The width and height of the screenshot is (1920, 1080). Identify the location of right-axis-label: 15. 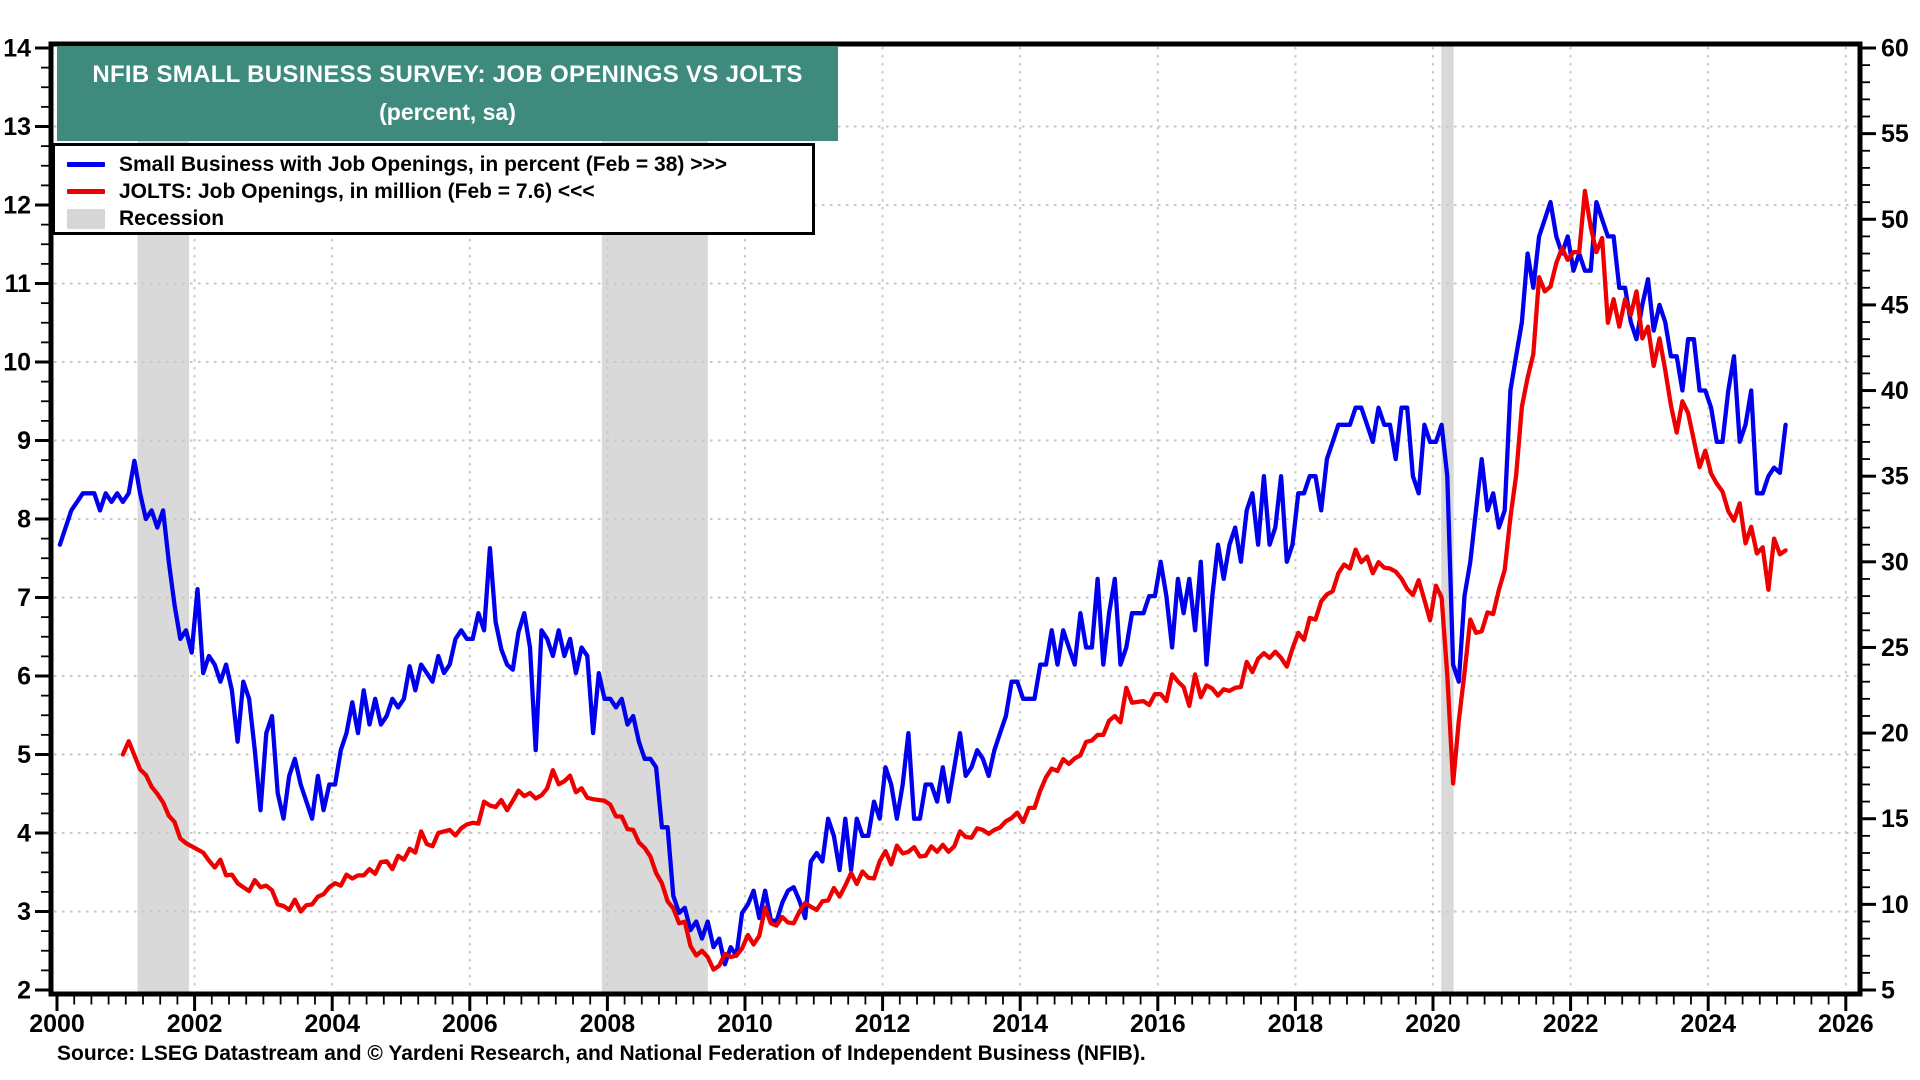
(1895, 819).